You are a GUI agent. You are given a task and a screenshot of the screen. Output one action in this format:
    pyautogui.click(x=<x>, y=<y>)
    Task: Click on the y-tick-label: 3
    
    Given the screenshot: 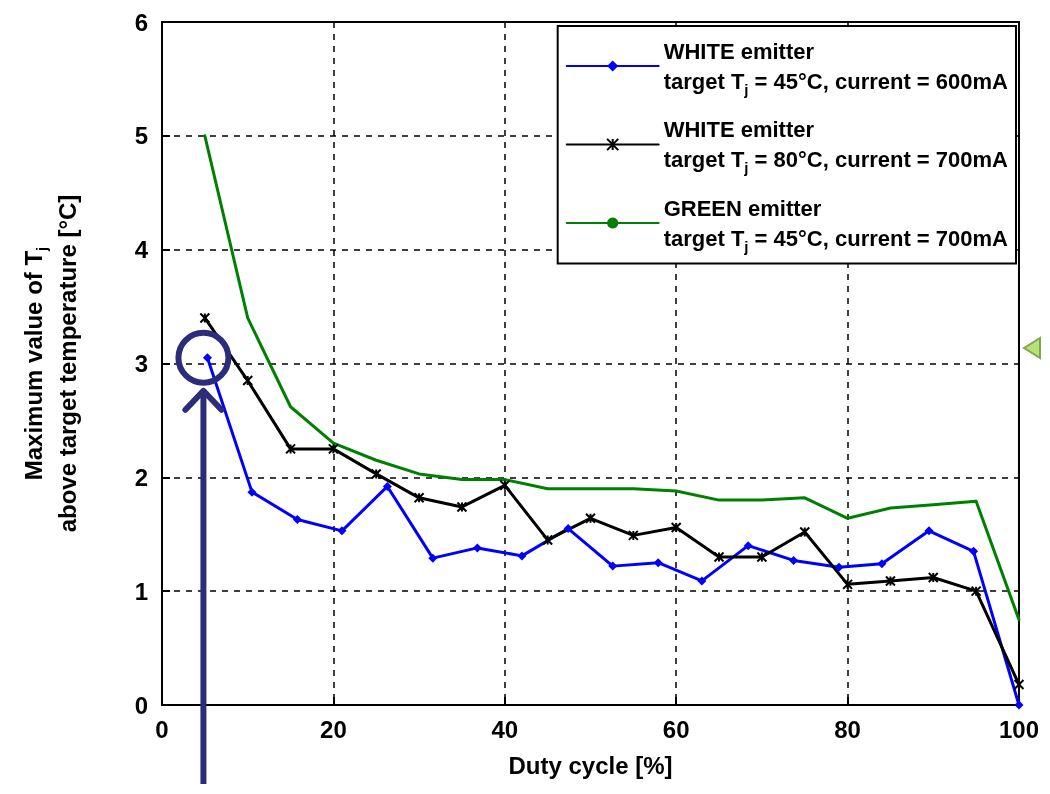 What is the action you would take?
    pyautogui.click(x=141, y=363)
    